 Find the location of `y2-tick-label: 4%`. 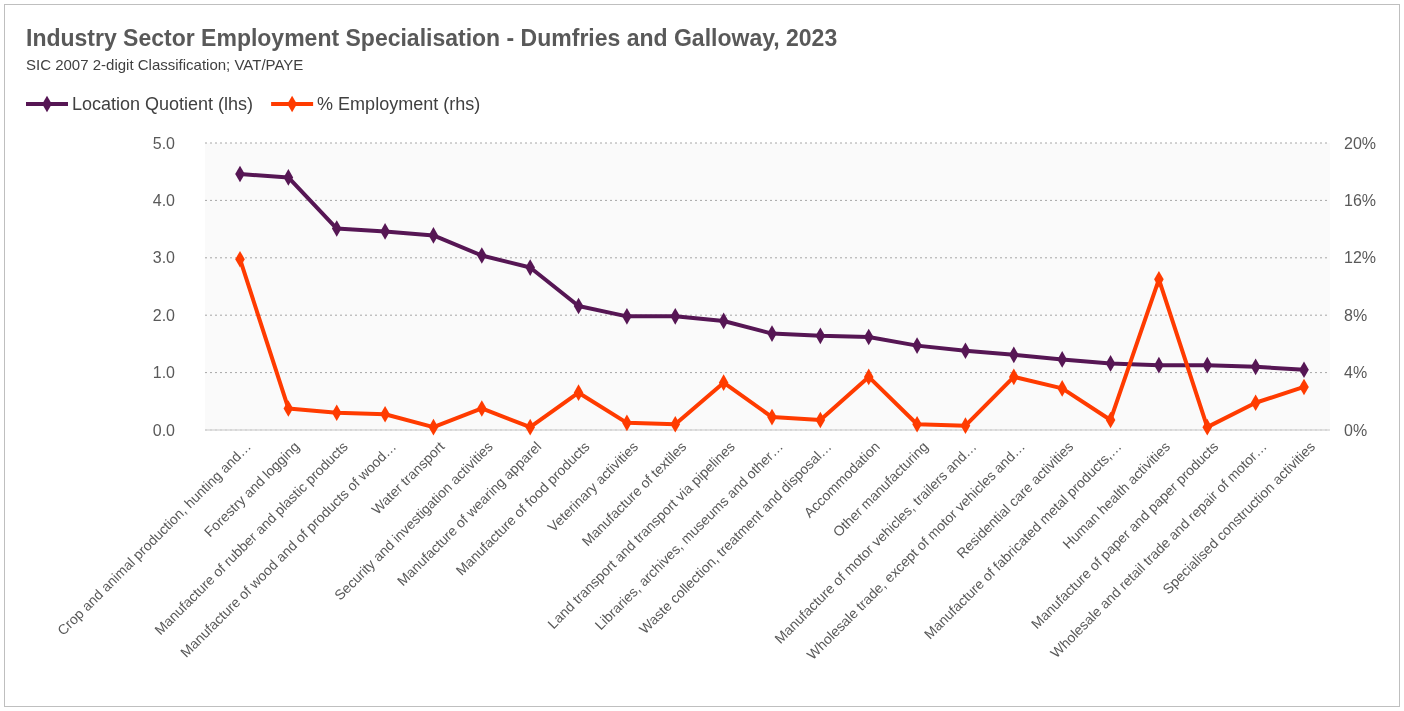

y2-tick-label: 4% is located at coordinates (1356, 373).